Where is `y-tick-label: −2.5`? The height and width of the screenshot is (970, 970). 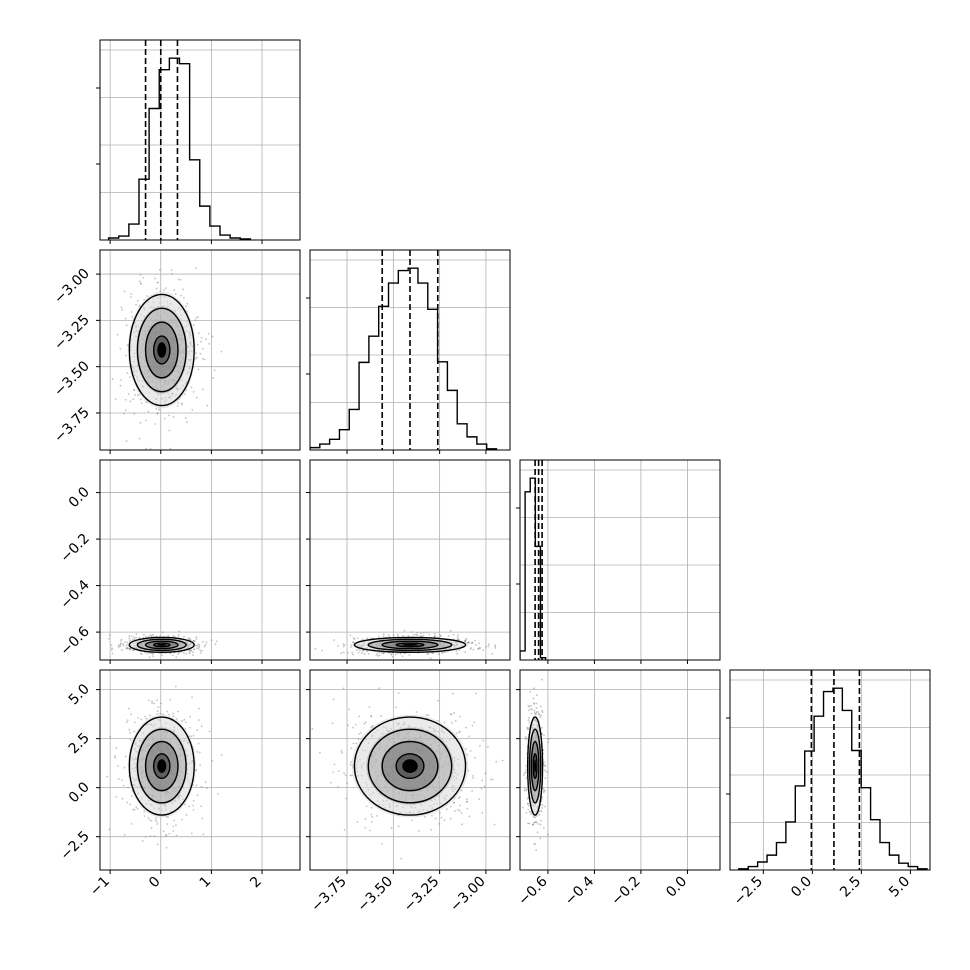 y-tick-label: −2.5 is located at coordinates (74, 845).